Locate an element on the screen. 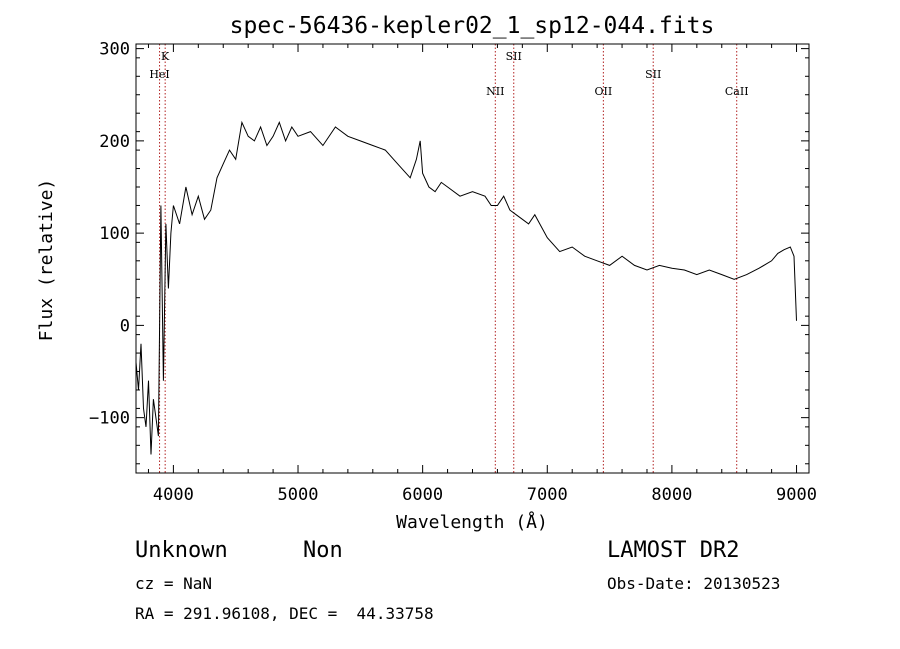 This screenshot has width=900, height=649. emission-line-label: OII is located at coordinates (604, 91).